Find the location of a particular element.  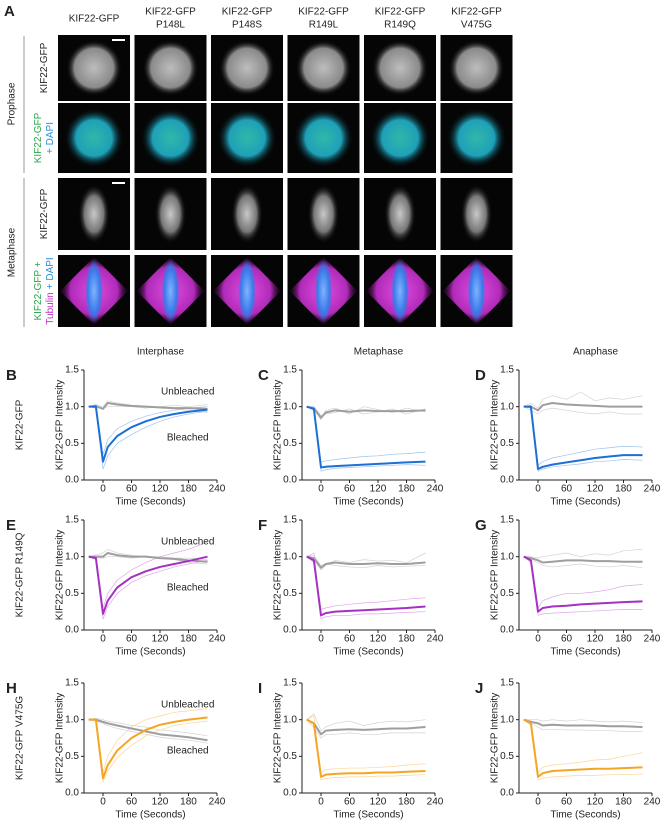

row-label: KIF22-GFP R149Q is located at coordinates (20, 574).